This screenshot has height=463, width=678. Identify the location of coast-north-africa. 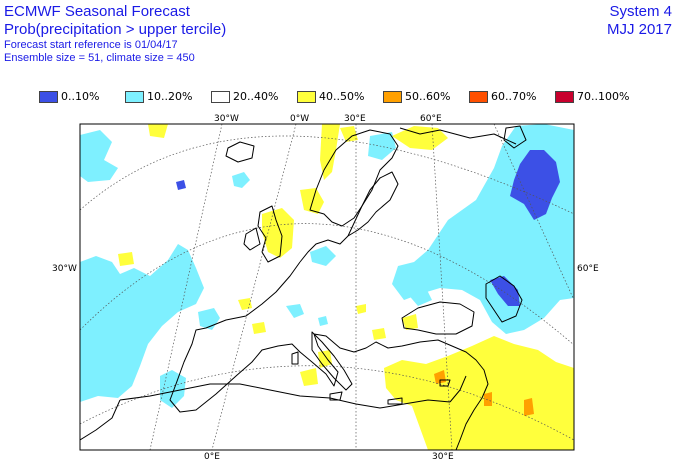
(285, 396).